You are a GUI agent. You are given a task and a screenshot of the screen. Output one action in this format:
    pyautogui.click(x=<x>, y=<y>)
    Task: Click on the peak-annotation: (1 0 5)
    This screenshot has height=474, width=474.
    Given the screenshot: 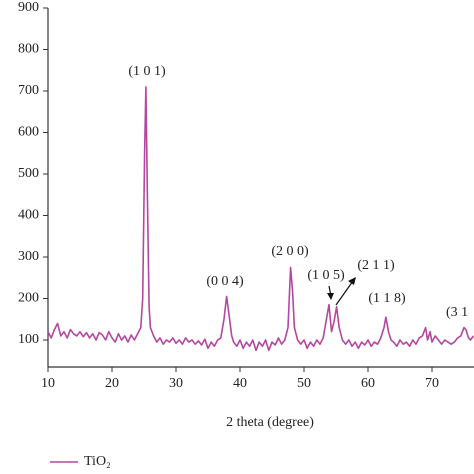 What is the action you would take?
    pyautogui.click(x=326, y=275)
    